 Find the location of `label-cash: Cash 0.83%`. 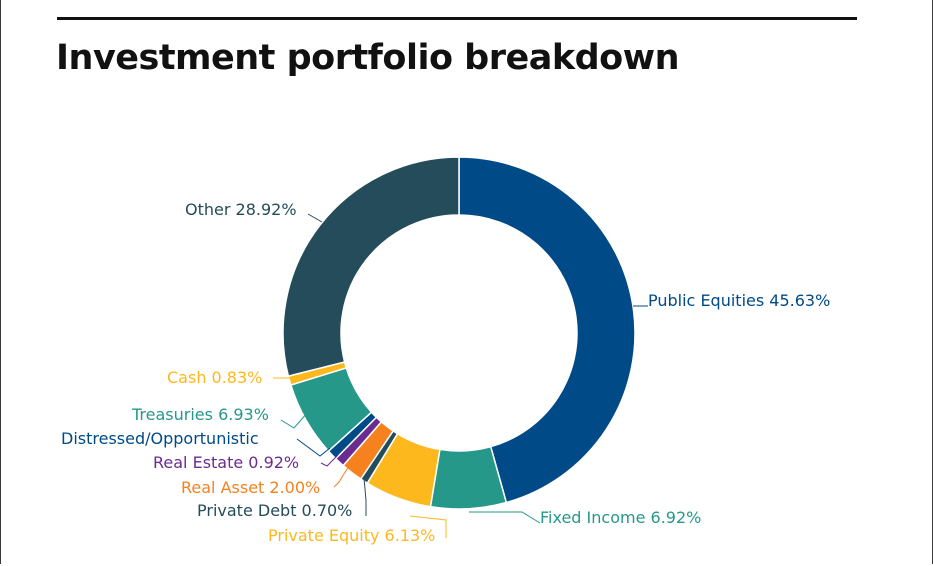

label-cash: Cash 0.83% is located at coordinates (214, 377).